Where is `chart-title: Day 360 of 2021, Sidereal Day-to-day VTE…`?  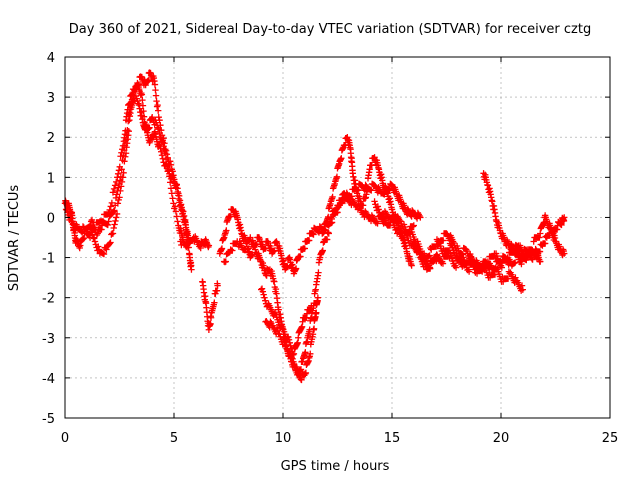 chart-title: Day 360 of 2021, Sidereal Day-to-day VTE… is located at coordinates (330, 29).